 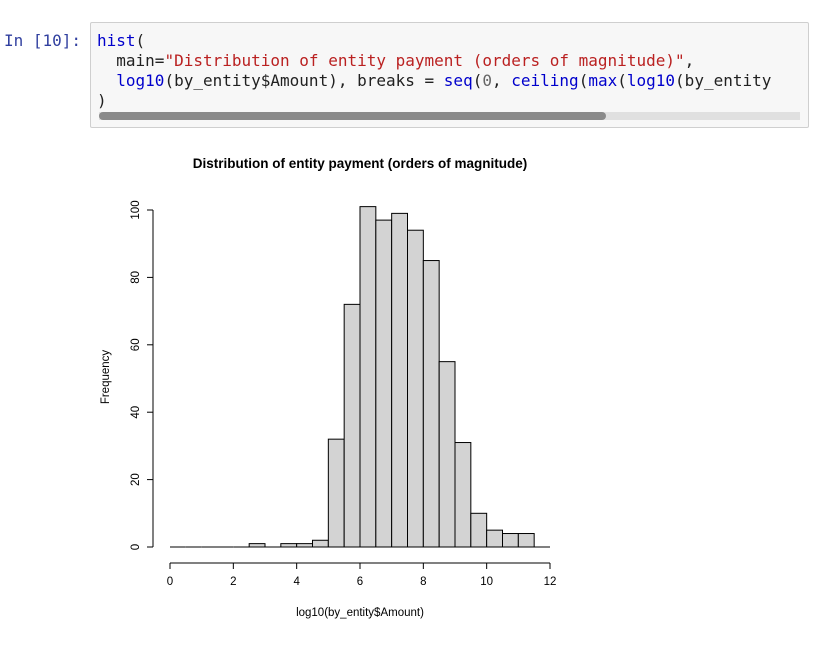 I want to click on horizontal-scrollbar, so click(x=449, y=116).